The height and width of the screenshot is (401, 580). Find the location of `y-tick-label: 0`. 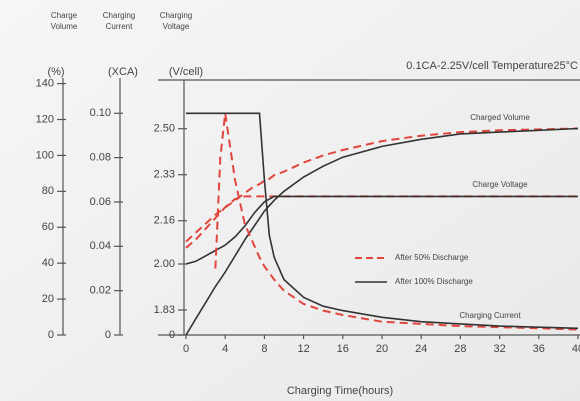

y-tick-label: 0 is located at coordinates (51, 335).